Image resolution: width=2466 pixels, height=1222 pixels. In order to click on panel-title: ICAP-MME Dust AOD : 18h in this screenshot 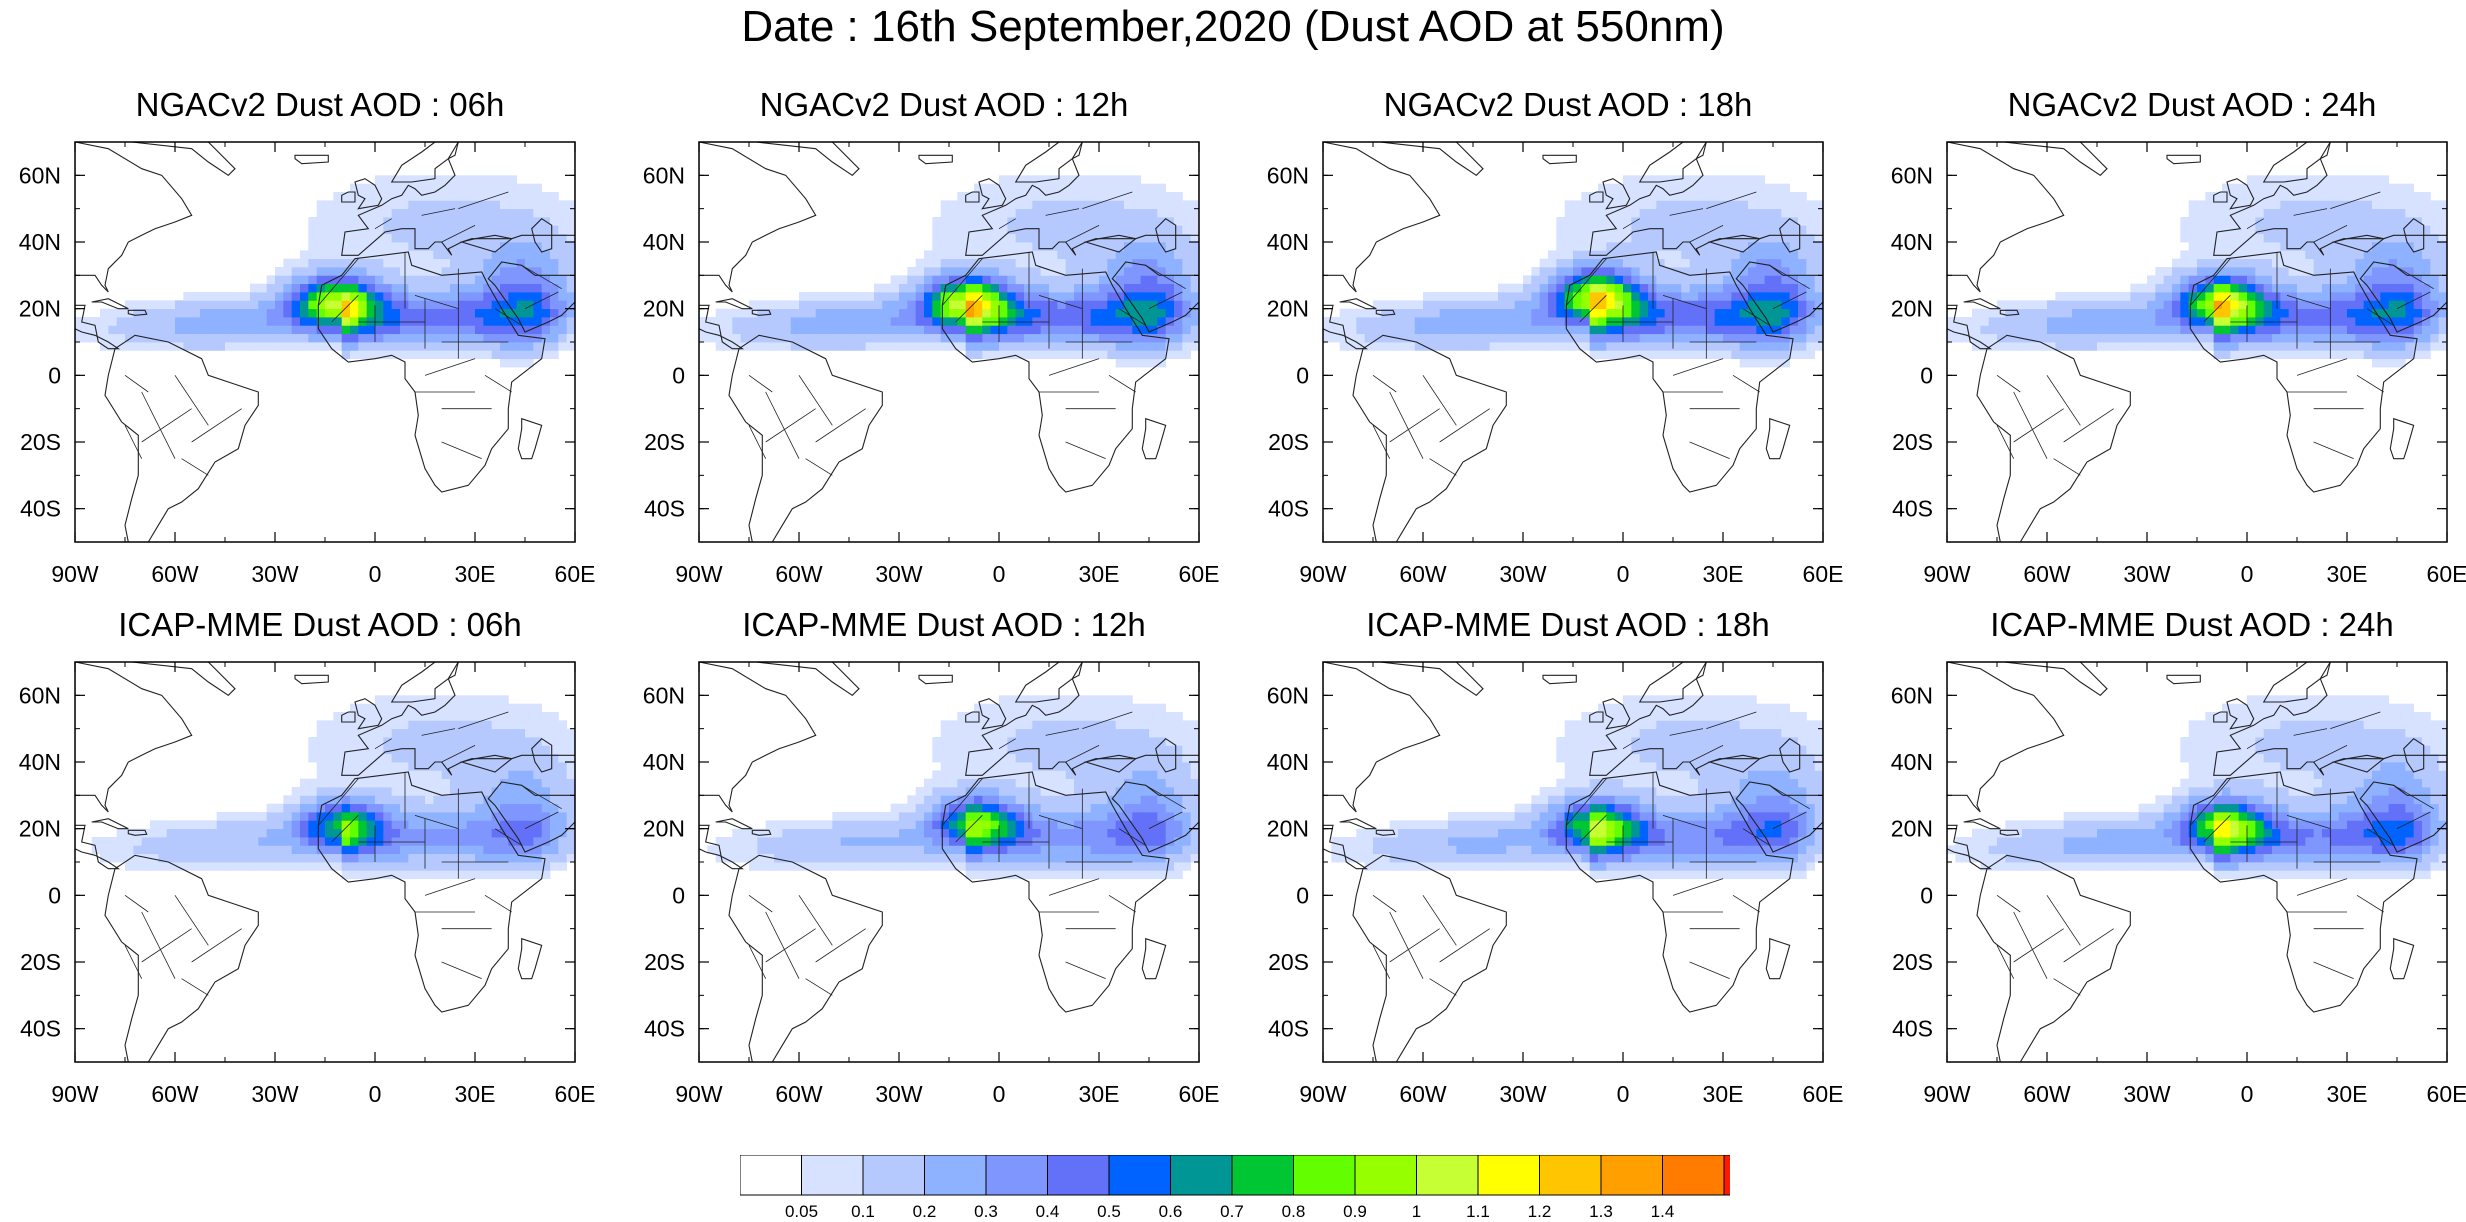, I will do `click(1568, 624)`.